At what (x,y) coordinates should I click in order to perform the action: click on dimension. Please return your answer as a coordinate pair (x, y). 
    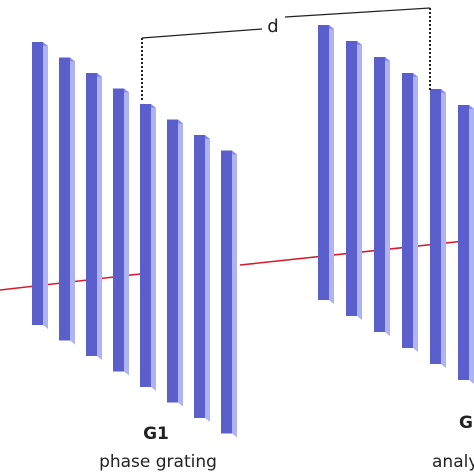
    Looking at the image, I should click on (286, 54).